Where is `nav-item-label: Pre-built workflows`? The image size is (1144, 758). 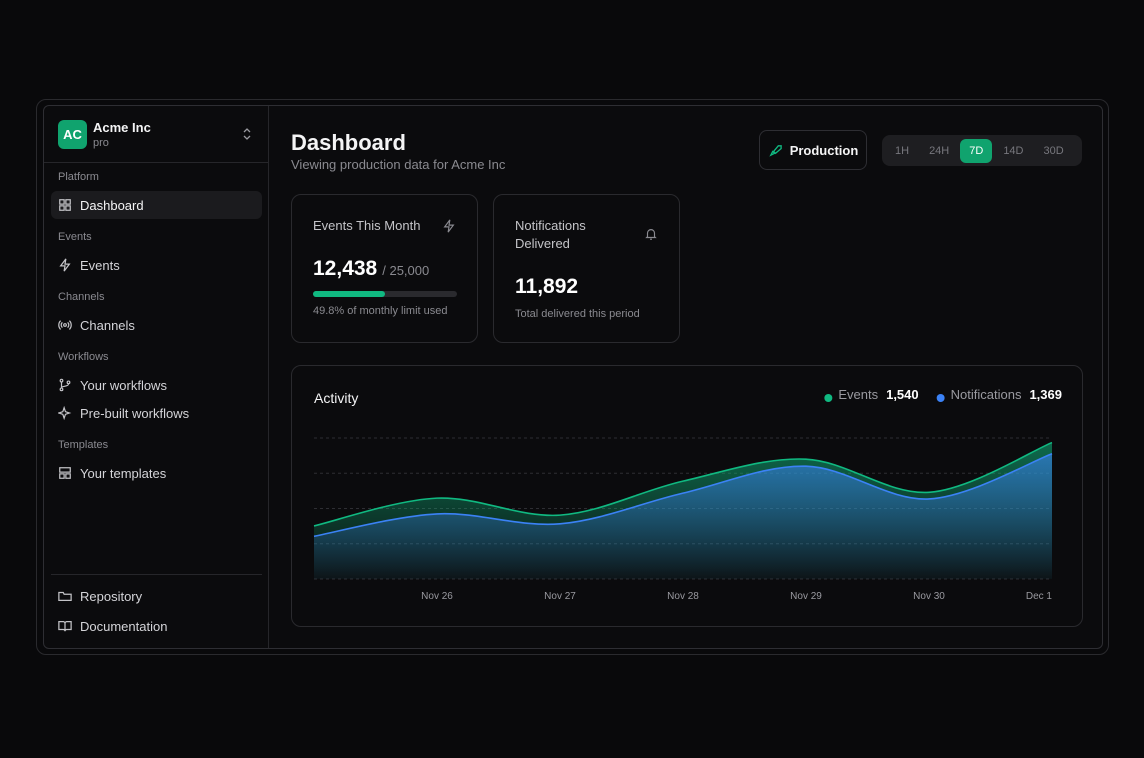
nav-item-label: Pre-built workflows is located at coordinates (135, 413).